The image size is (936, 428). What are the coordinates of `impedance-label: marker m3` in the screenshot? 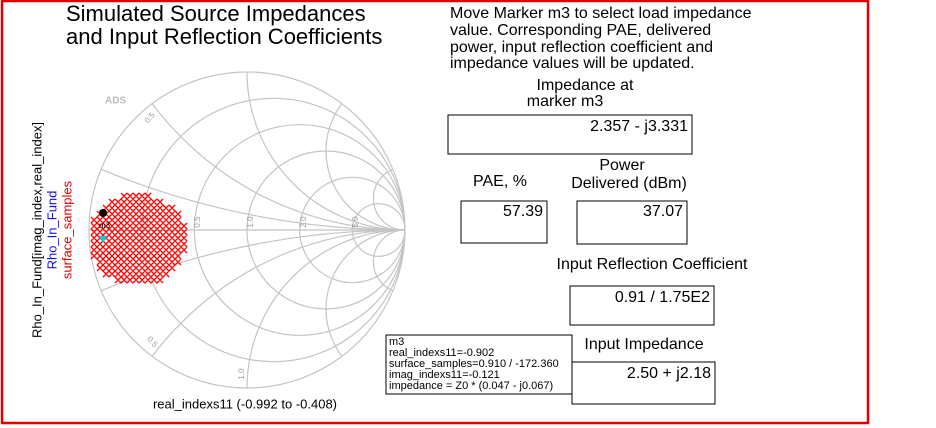 It's located at (565, 101).